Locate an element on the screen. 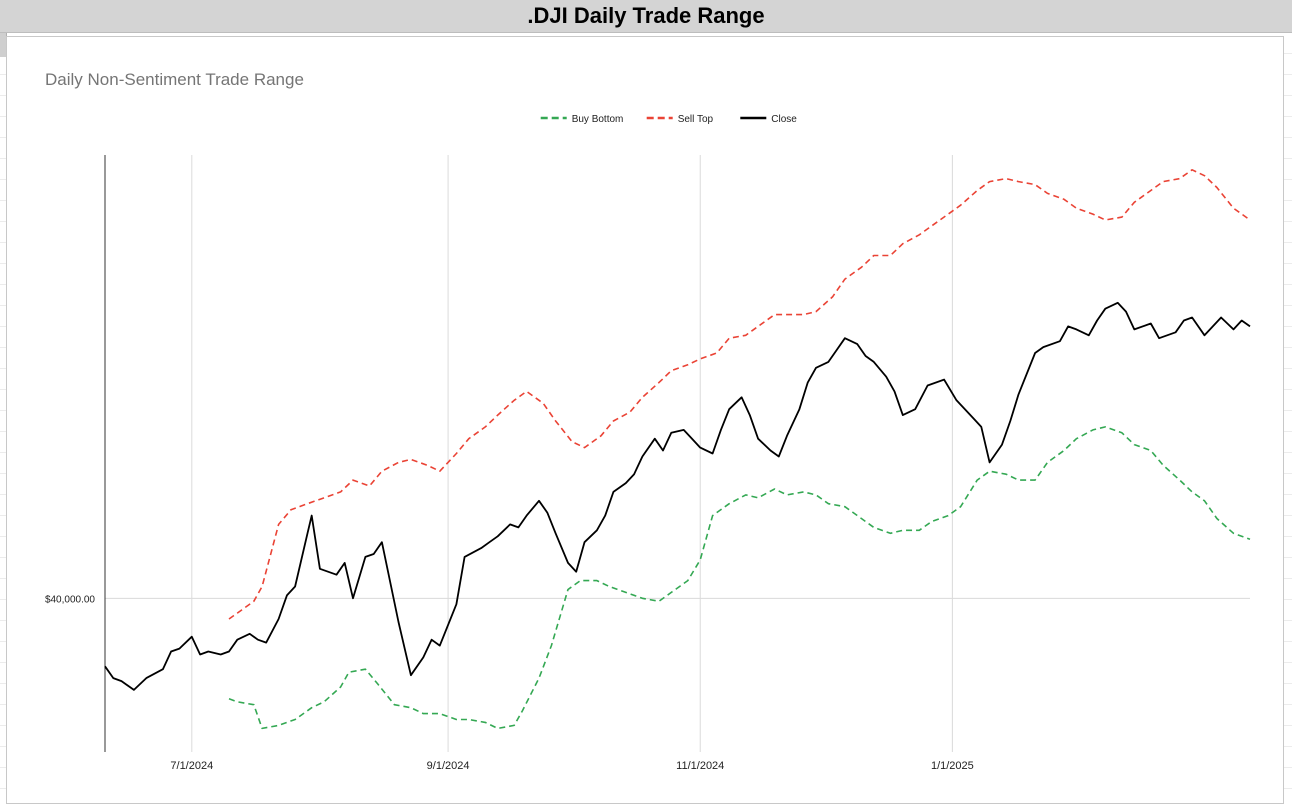  x-tick-label: 1/1/2025 is located at coordinates (952, 766).